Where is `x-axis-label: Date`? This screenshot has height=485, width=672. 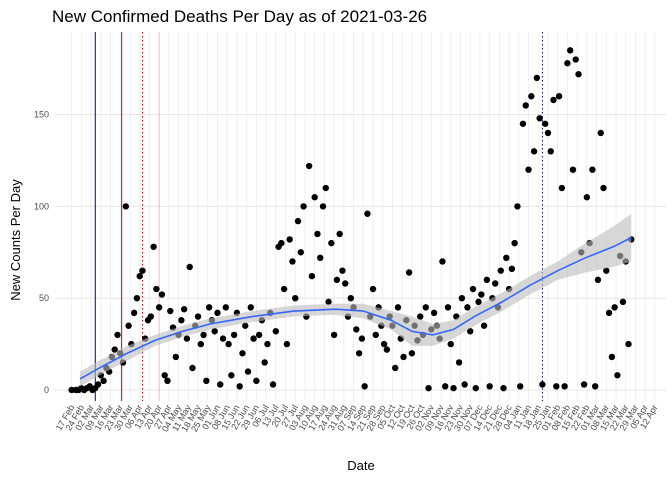
x-axis-label: Date is located at coordinates (360, 465).